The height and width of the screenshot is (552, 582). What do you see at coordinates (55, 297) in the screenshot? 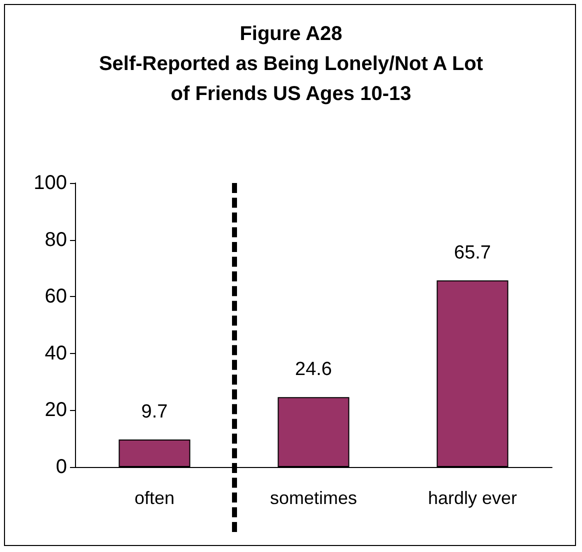
I see `y-tick-label: 60` at bounding box center [55, 297].